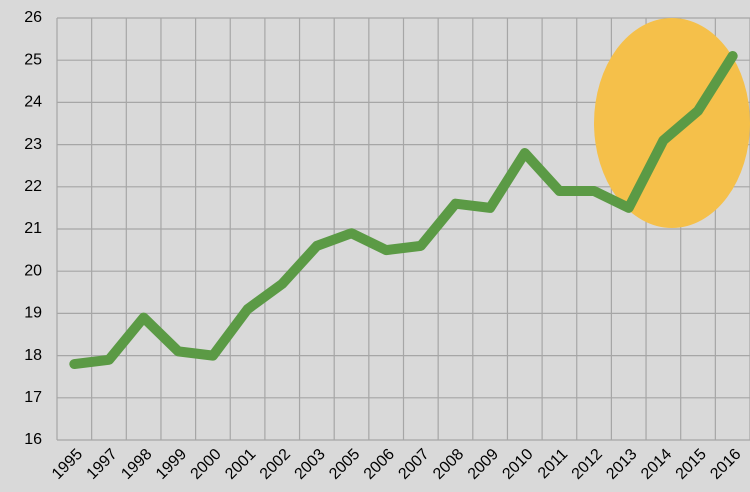 Image resolution: width=750 pixels, height=492 pixels. What do you see at coordinates (33, 270) in the screenshot?
I see `y-tick-label: 20` at bounding box center [33, 270].